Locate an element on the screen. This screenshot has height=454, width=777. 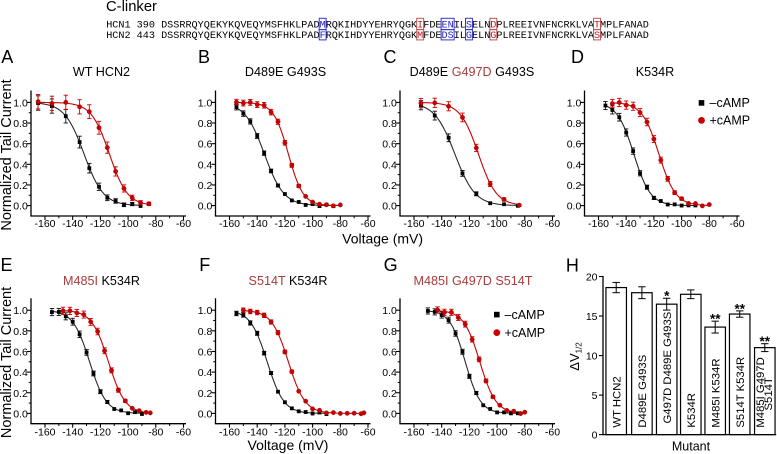
svg-text: EN is located at coordinates (448, 26).